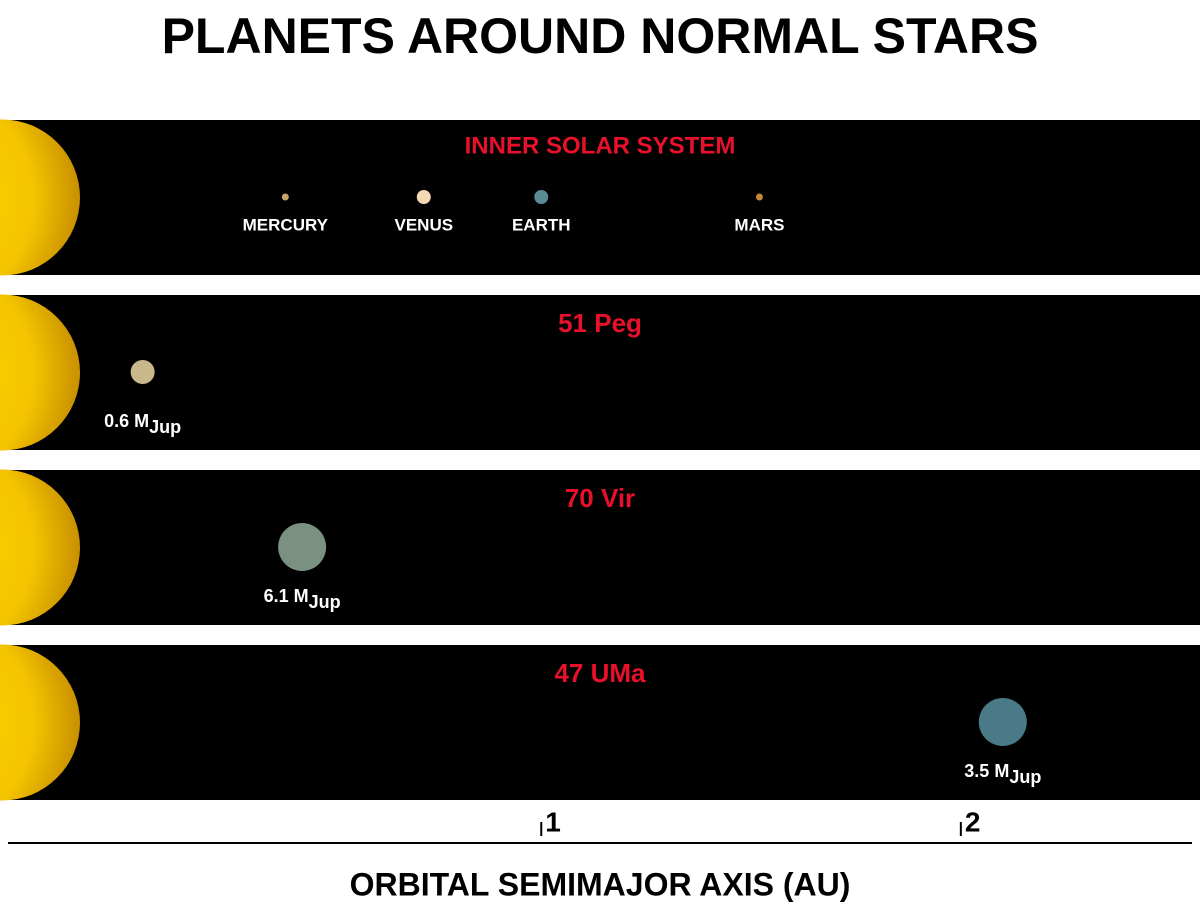 This screenshot has height=914, width=1200. I want to click on panel-title: 70 Vir, so click(600, 498).